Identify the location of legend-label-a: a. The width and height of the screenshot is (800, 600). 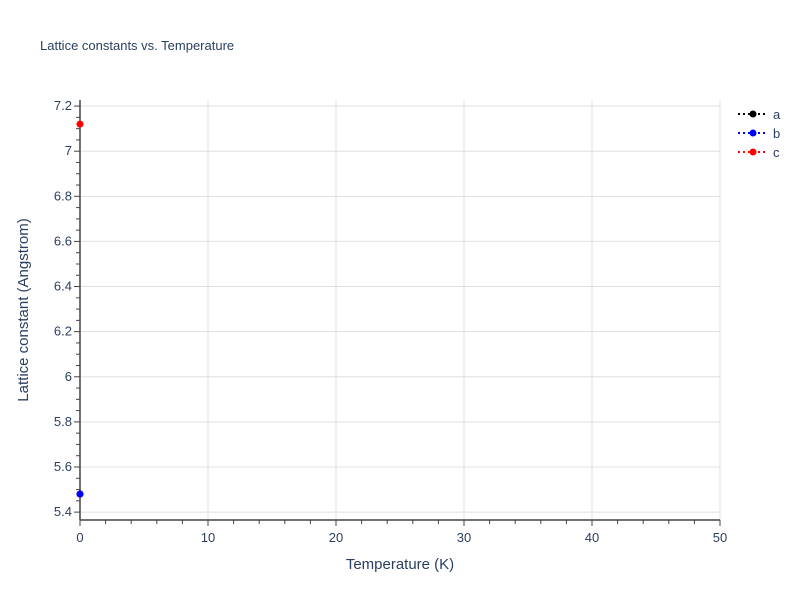
(777, 114).